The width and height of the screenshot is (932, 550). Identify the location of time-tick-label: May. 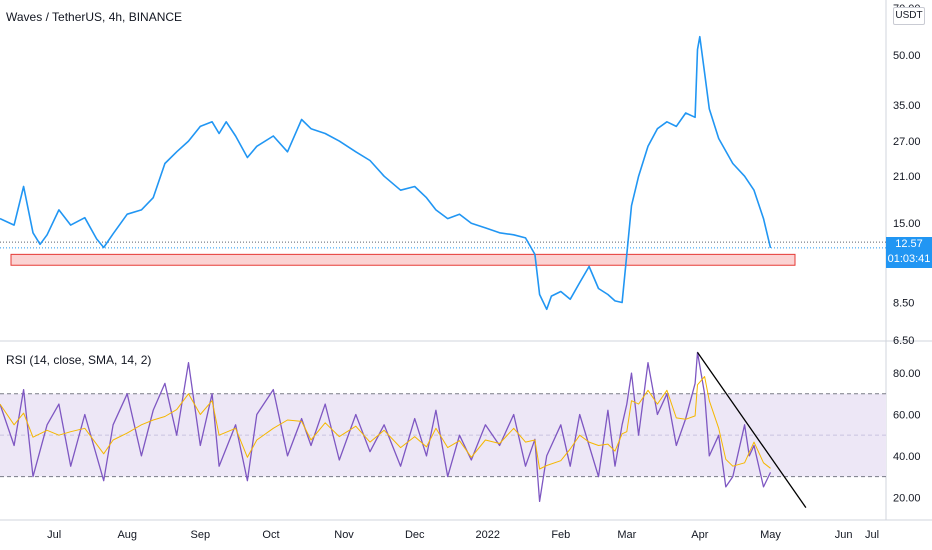
(770, 535).